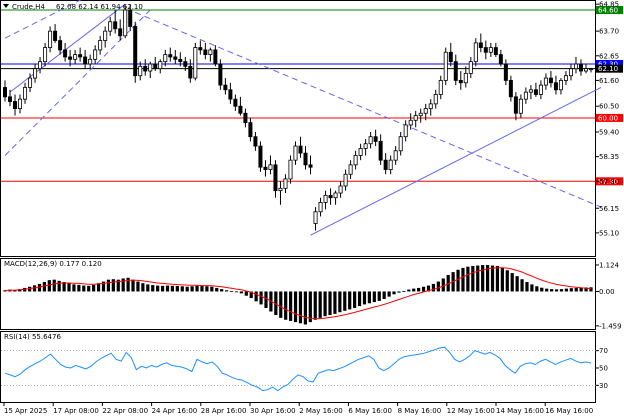 The width and height of the screenshot is (624, 416). What do you see at coordinates (603, 369) in the screenshot?
I see `rsi-tick-label: 50` at bounding box center [603, 369].